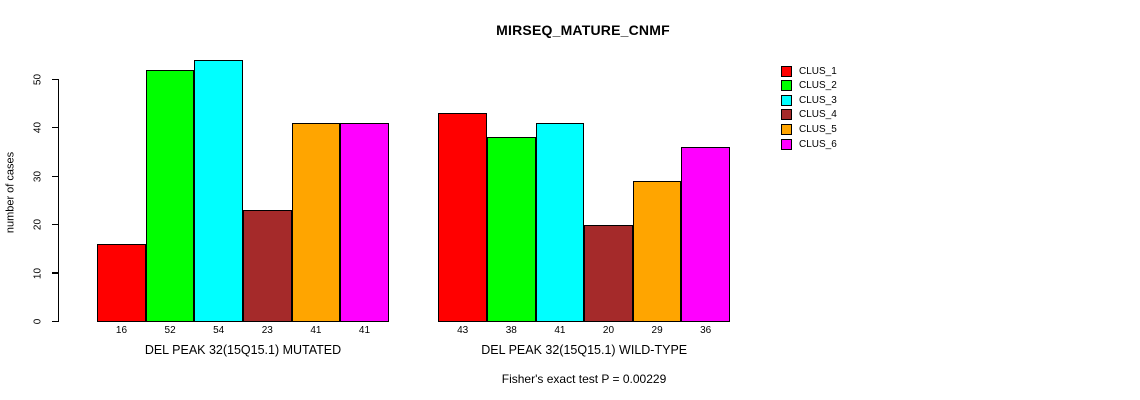  Describe the element at coordinates (38, 176) in the screenshot. I see `y-tick-label: 30` at that location.